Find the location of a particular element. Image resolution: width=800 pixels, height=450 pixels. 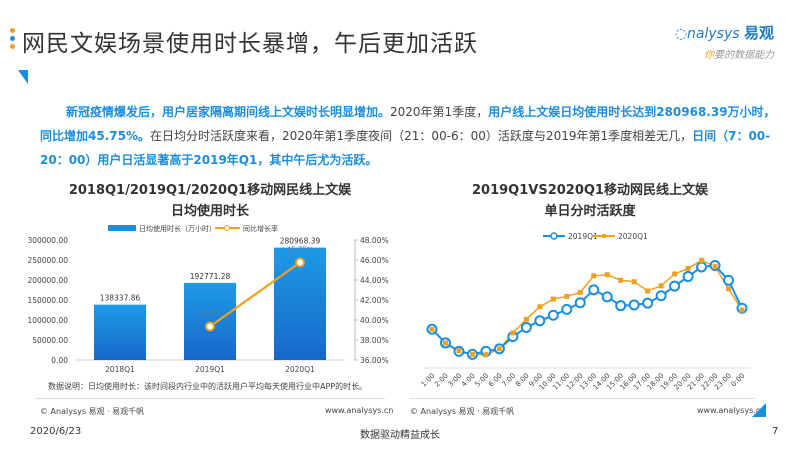

y2-tick-label: 48.00% is located at coordinates (374, 240).